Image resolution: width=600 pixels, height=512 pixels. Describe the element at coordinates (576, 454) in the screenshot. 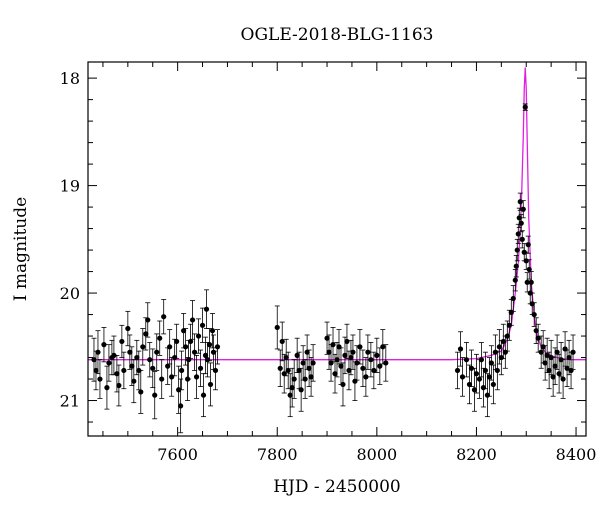

I see `x-tick-label: 8400` at that location.